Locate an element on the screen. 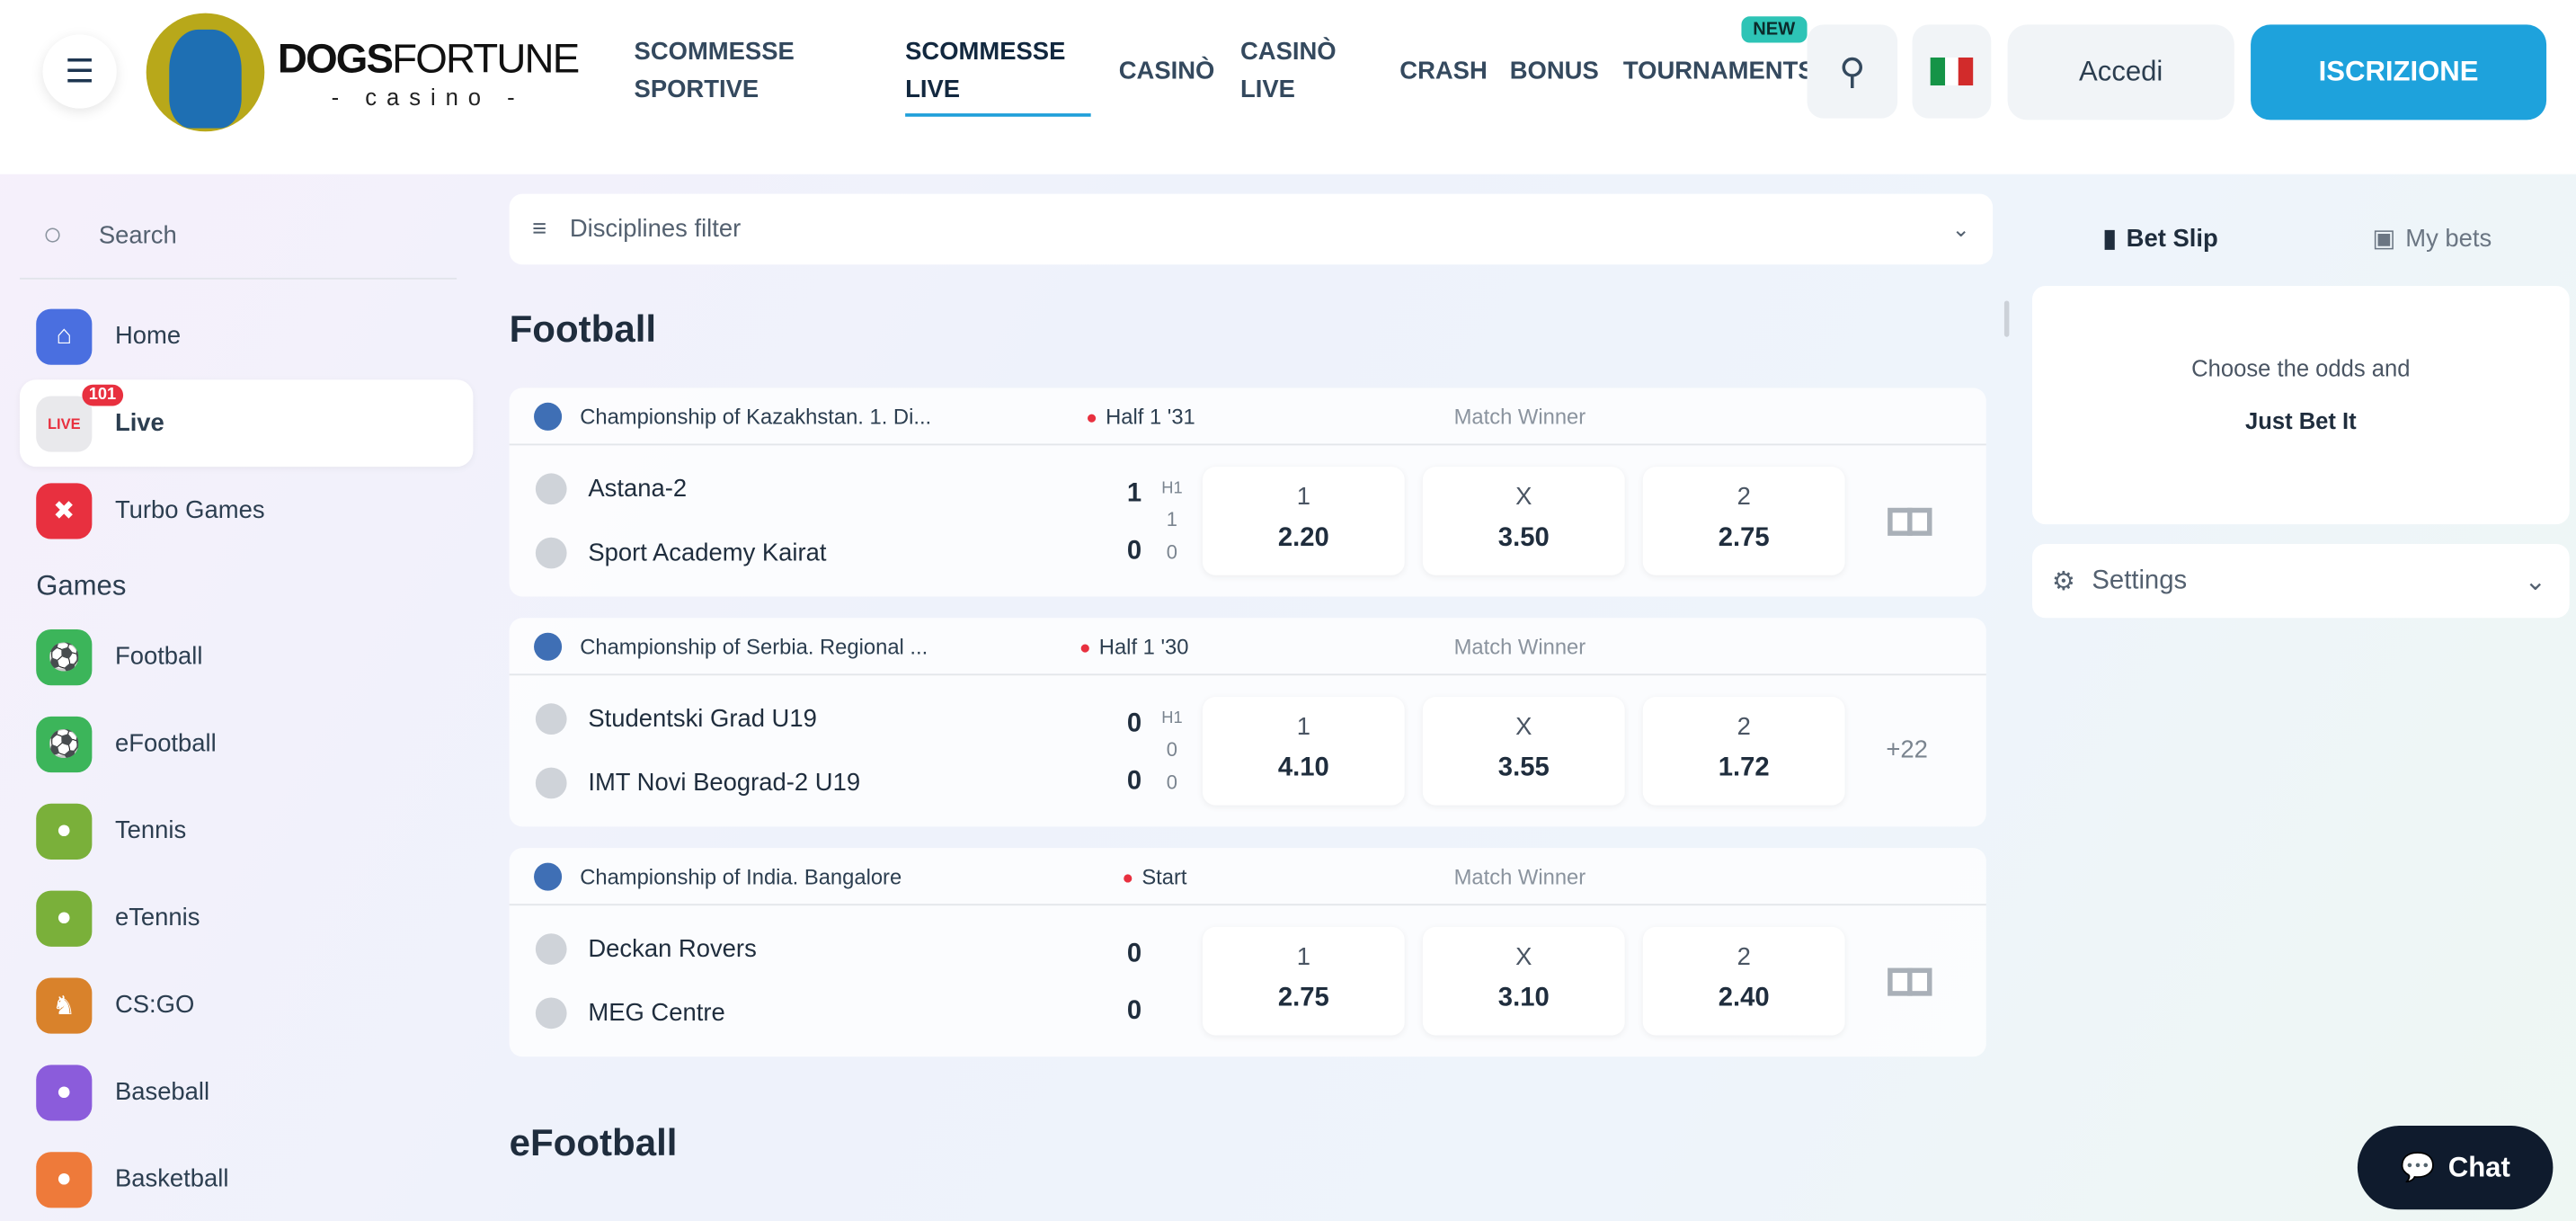 The image size is (2576, 1221). italy-flag-icon is located at coordinates (1952, 71).